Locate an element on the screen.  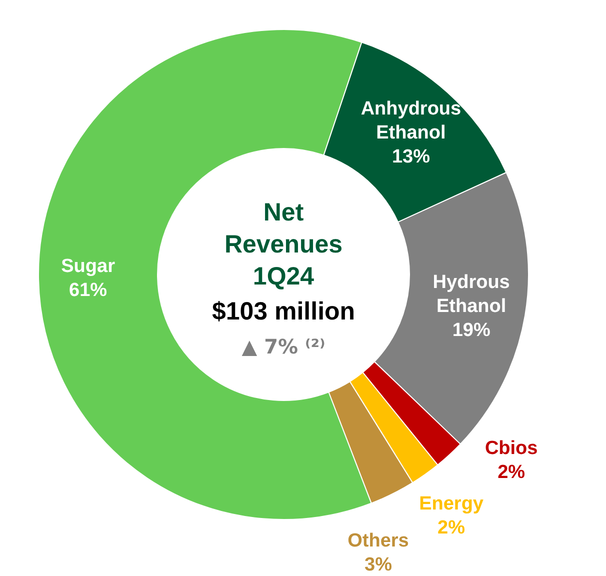
slice-label: Energy is located at coordinates (451, 503).